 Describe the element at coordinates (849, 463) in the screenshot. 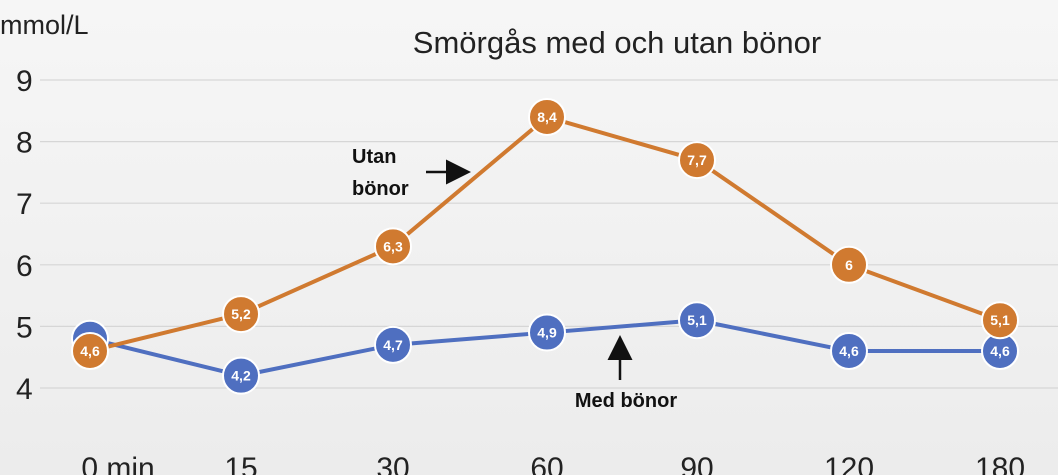

I see `x-tick-label: 120` at that location.